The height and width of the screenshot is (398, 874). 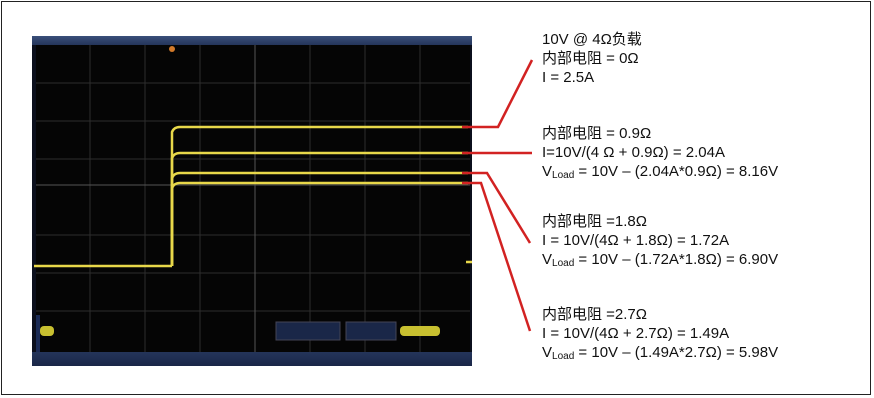 I want to click on trace-2.7ohm, so click(x=319, y=223).